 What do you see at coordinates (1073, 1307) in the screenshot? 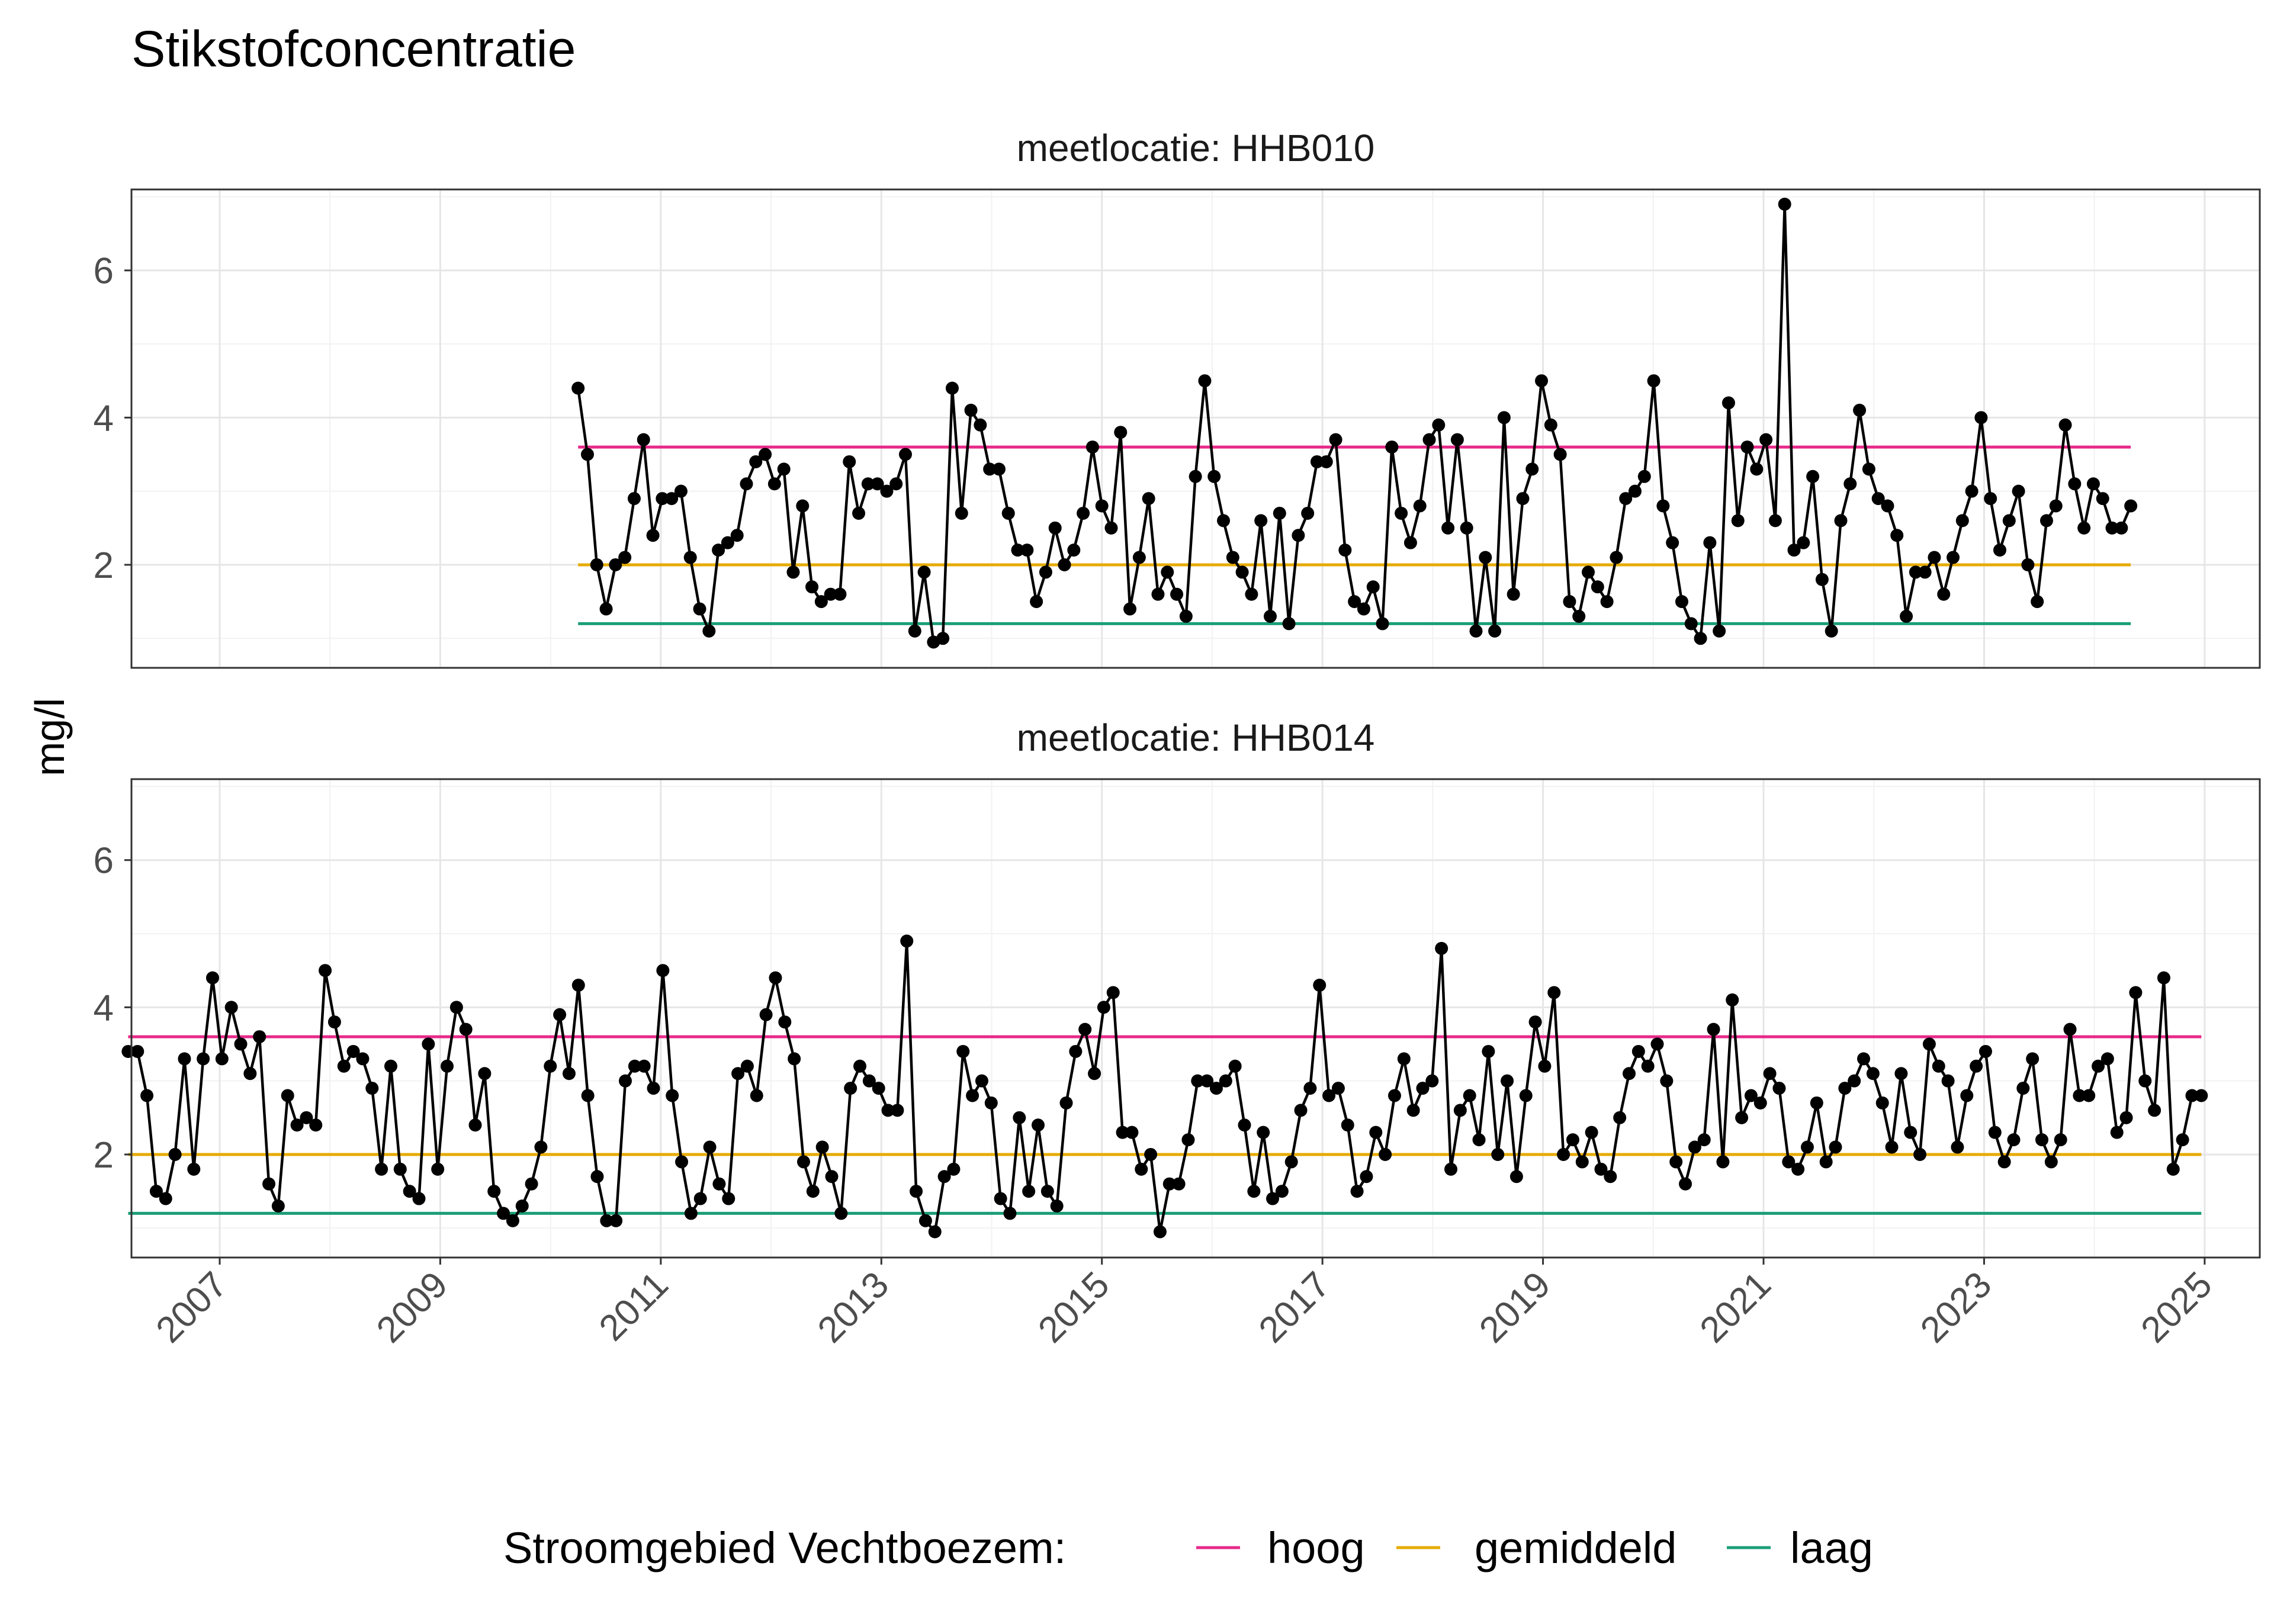
I see `x-tick-label: 2015` at bounding box center [1073, 1307].